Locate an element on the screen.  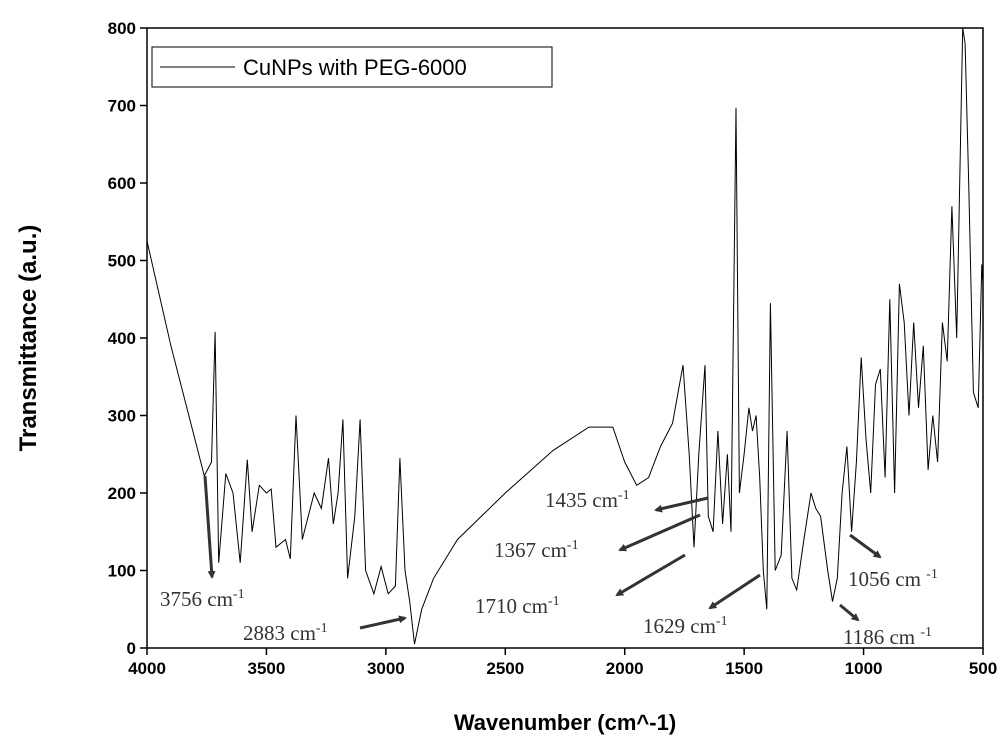
annotation-label: 3756 cm is located at coordinates (196, 599).